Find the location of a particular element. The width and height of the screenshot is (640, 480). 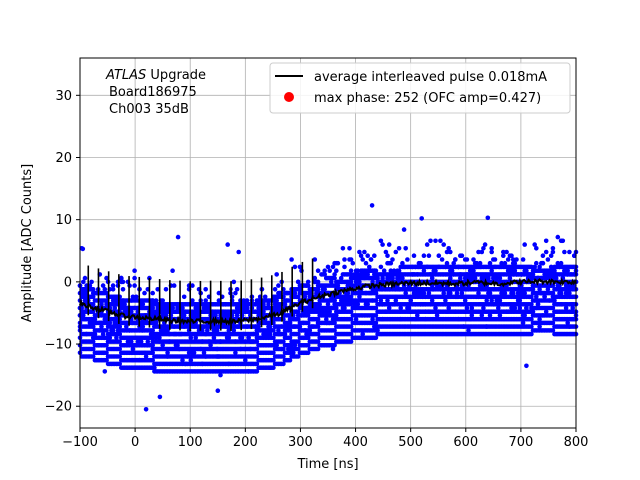

y-tick-label: −20 is located at coordinates (58, 407).